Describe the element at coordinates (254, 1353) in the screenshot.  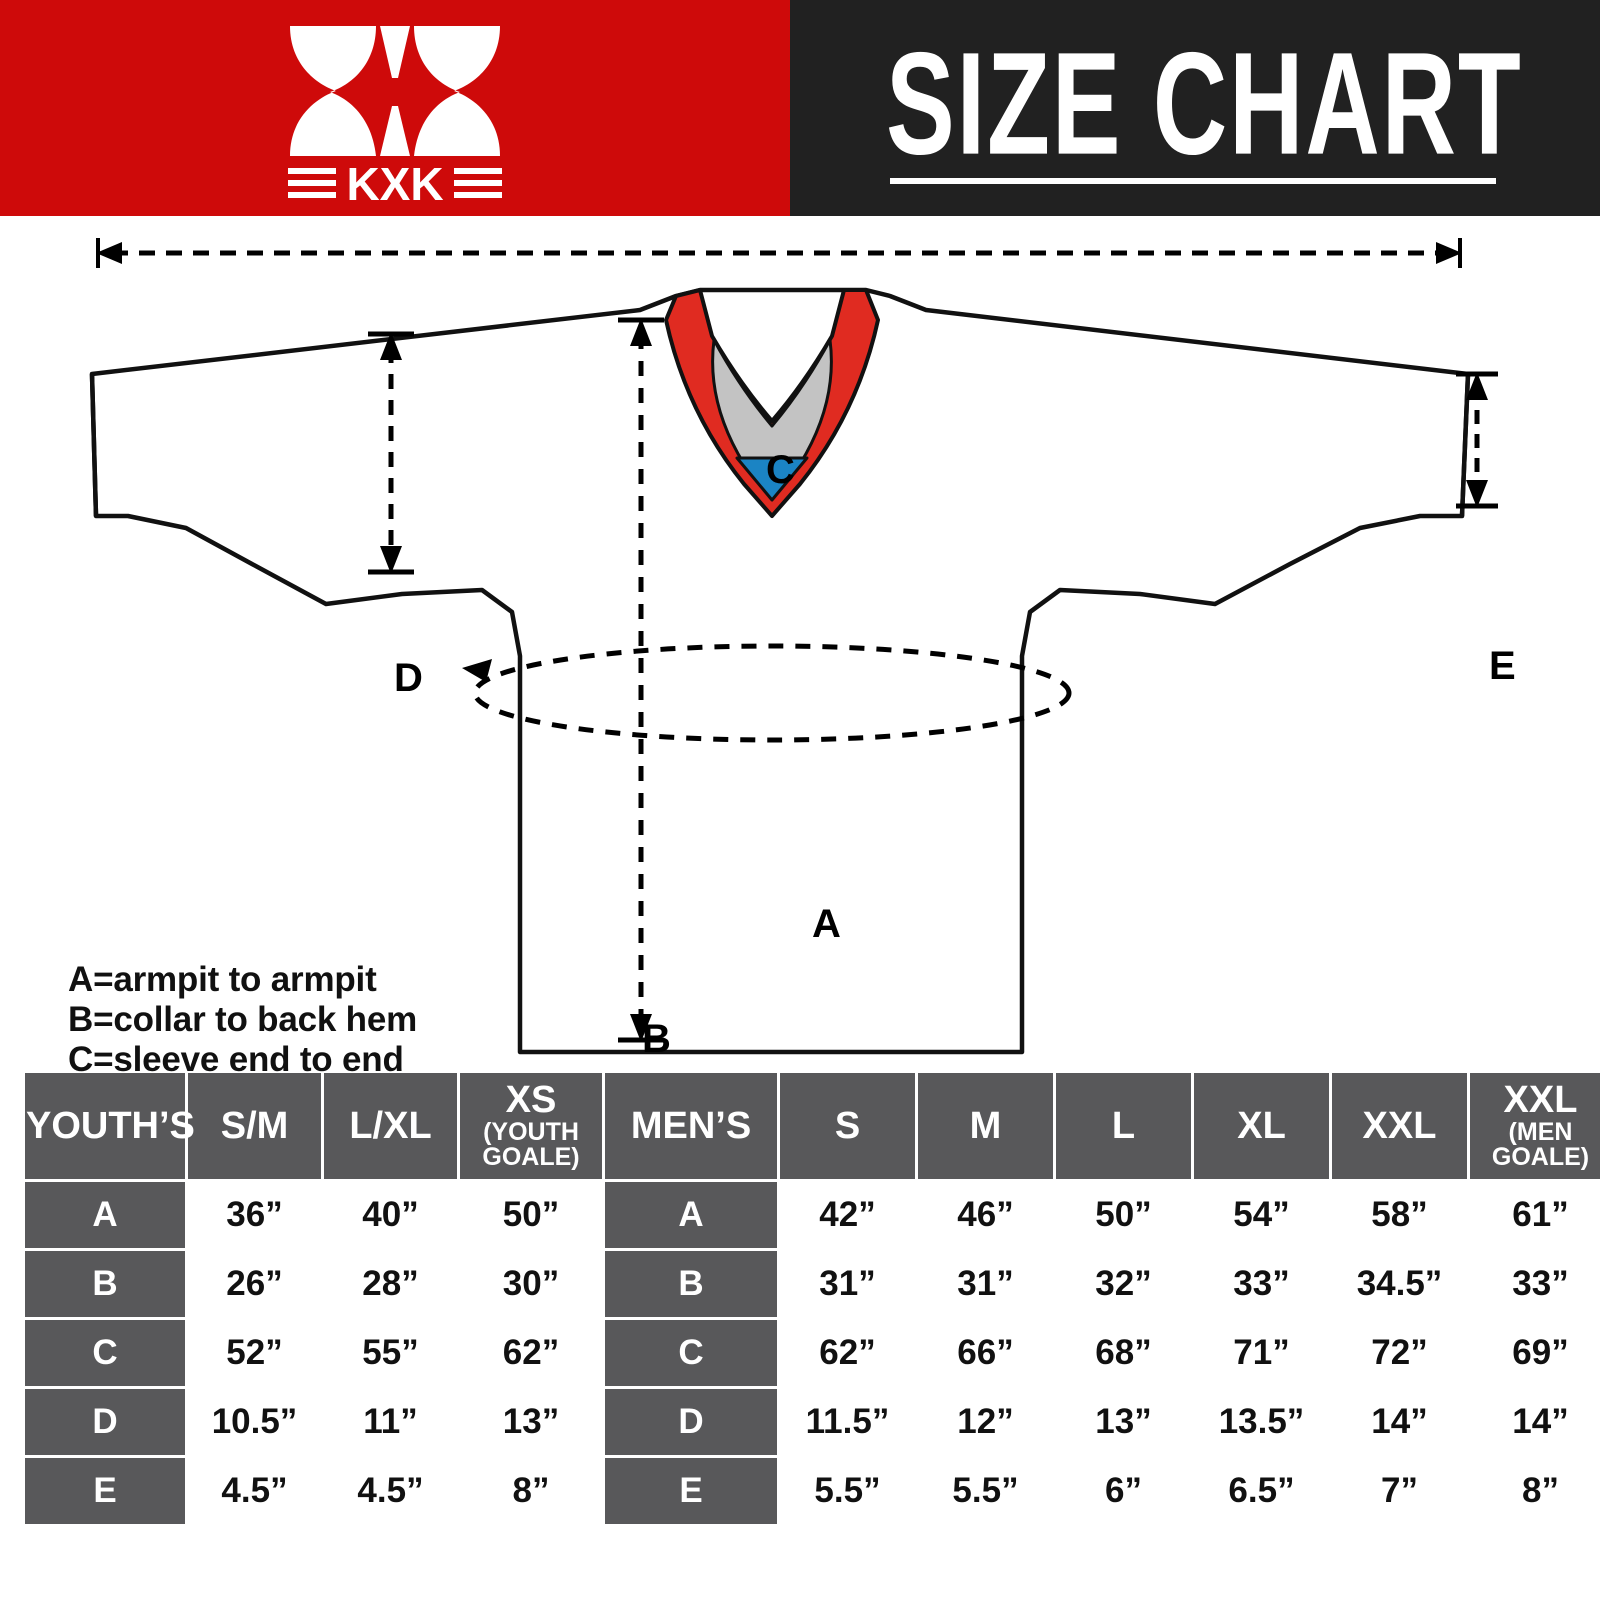
I see `youth-cell: 52”` at that location.